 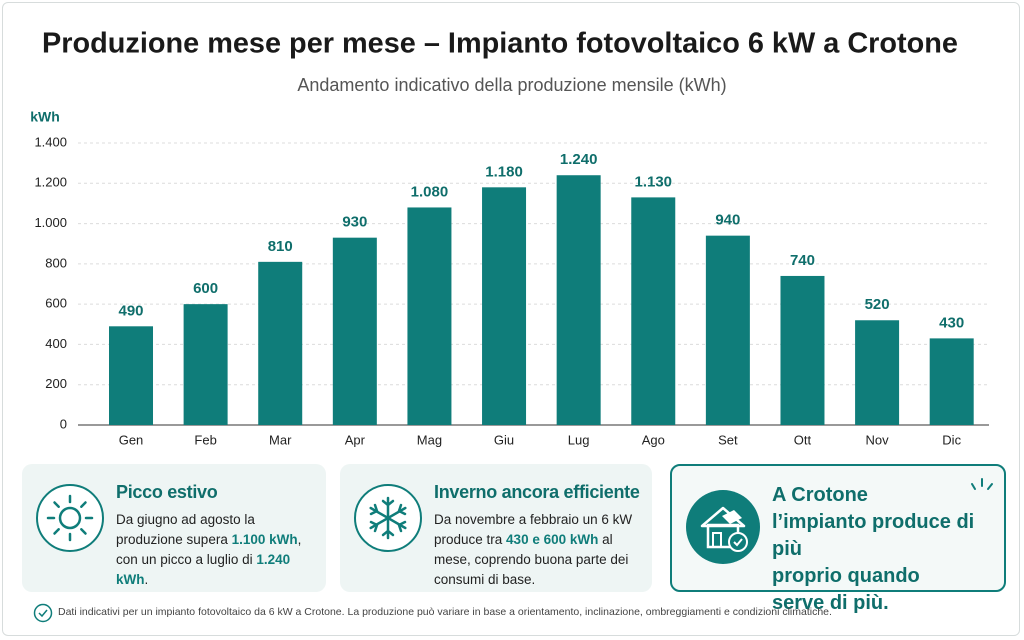 What do you see at coordinates (63, 423) in the screenshot?
I see `y-tick-label: 0` at bounding box center [63, 423].